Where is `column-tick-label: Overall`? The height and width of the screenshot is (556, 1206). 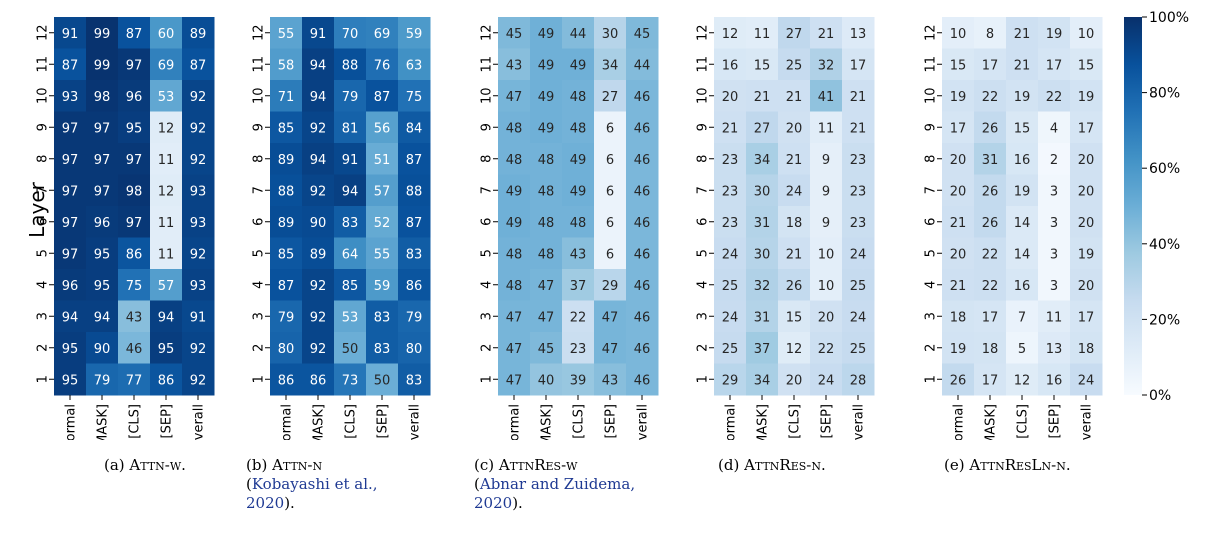 column-tick-label: Overall is located at coordinates (199, 422).